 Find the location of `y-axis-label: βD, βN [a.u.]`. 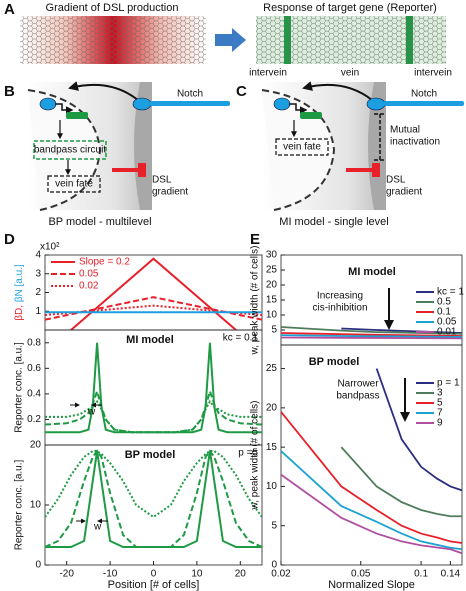

y-axis-label: βD, βN [a.u.] is located at coordinates (19, 292).